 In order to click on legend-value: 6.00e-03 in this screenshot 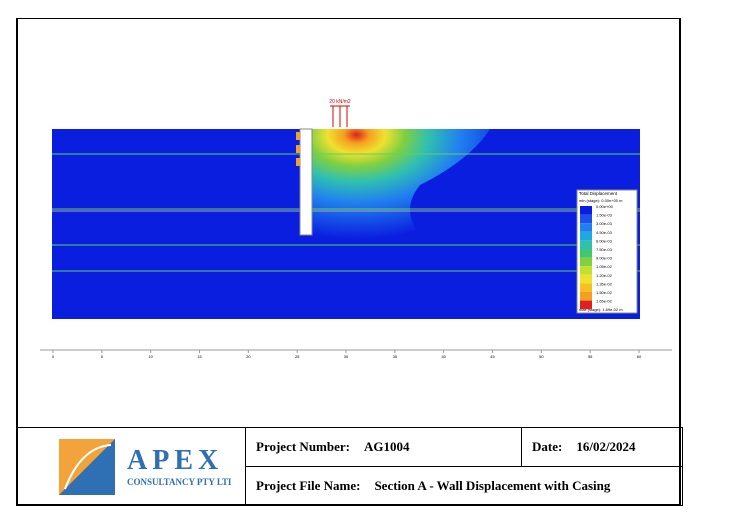, I will do `click(604, 240)`.